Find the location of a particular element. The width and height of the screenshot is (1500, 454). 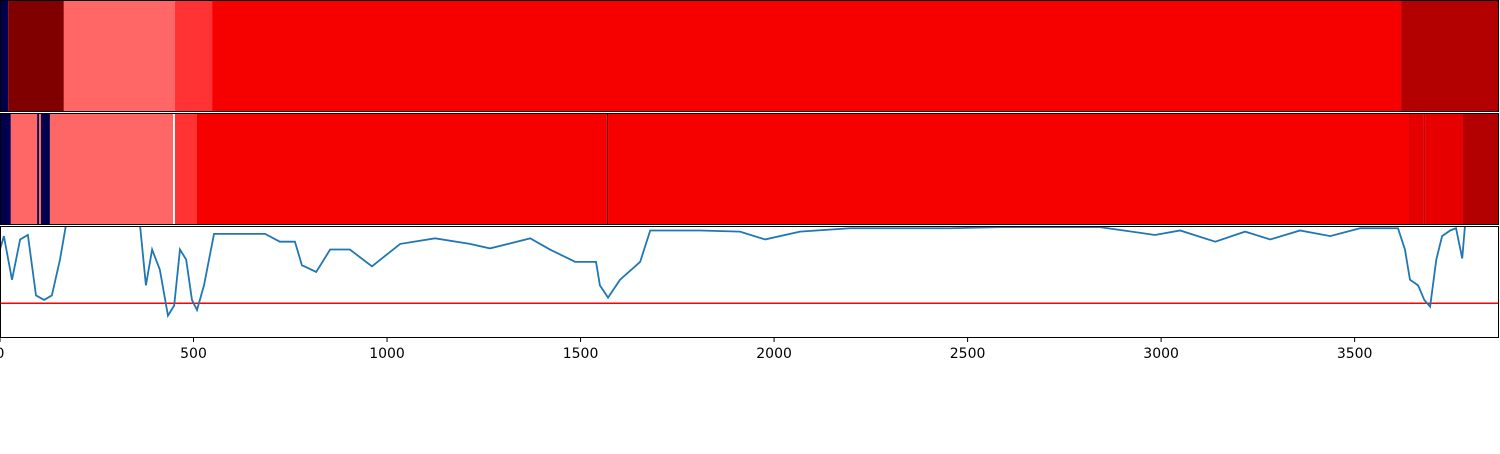

x-tick-label: 3000 is located at coordinates (1161, 354).